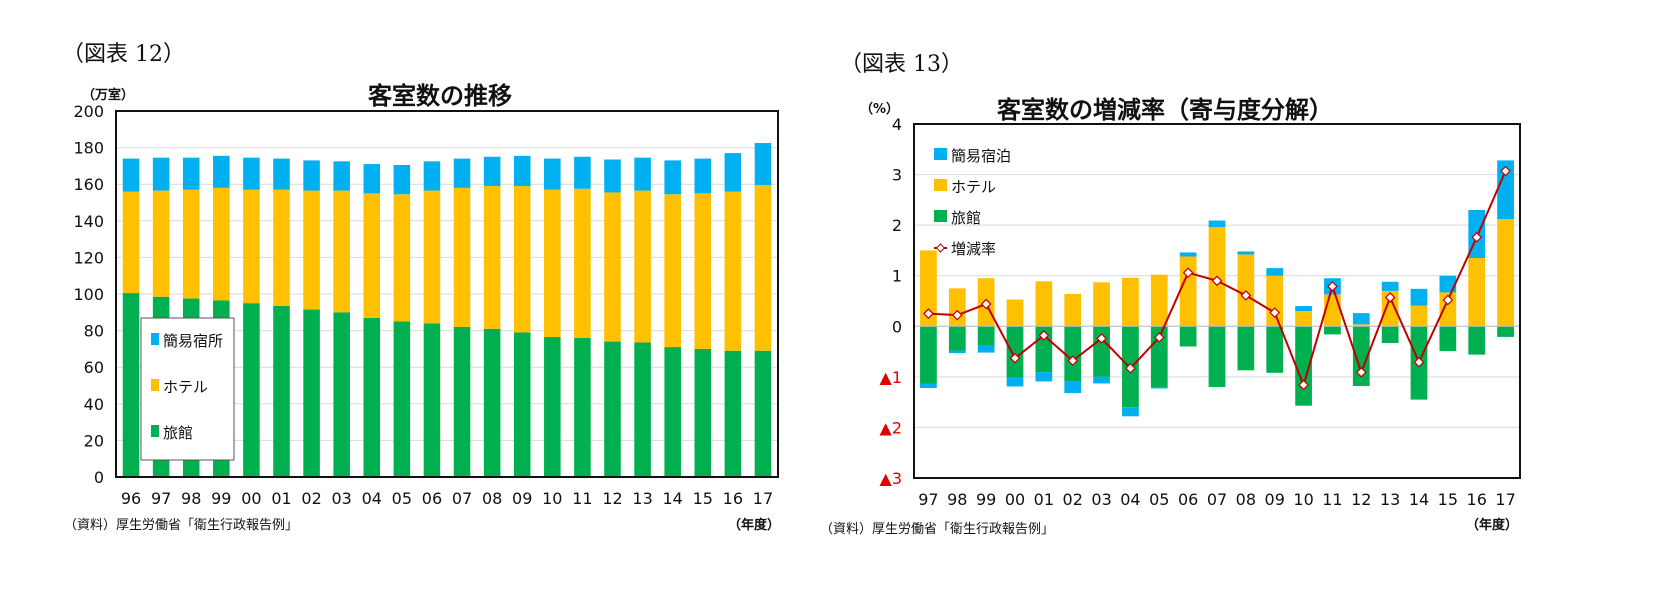  I want to click on source-left: （資料）厚生労働省「衛生行政報告例」, so click(181, 525).